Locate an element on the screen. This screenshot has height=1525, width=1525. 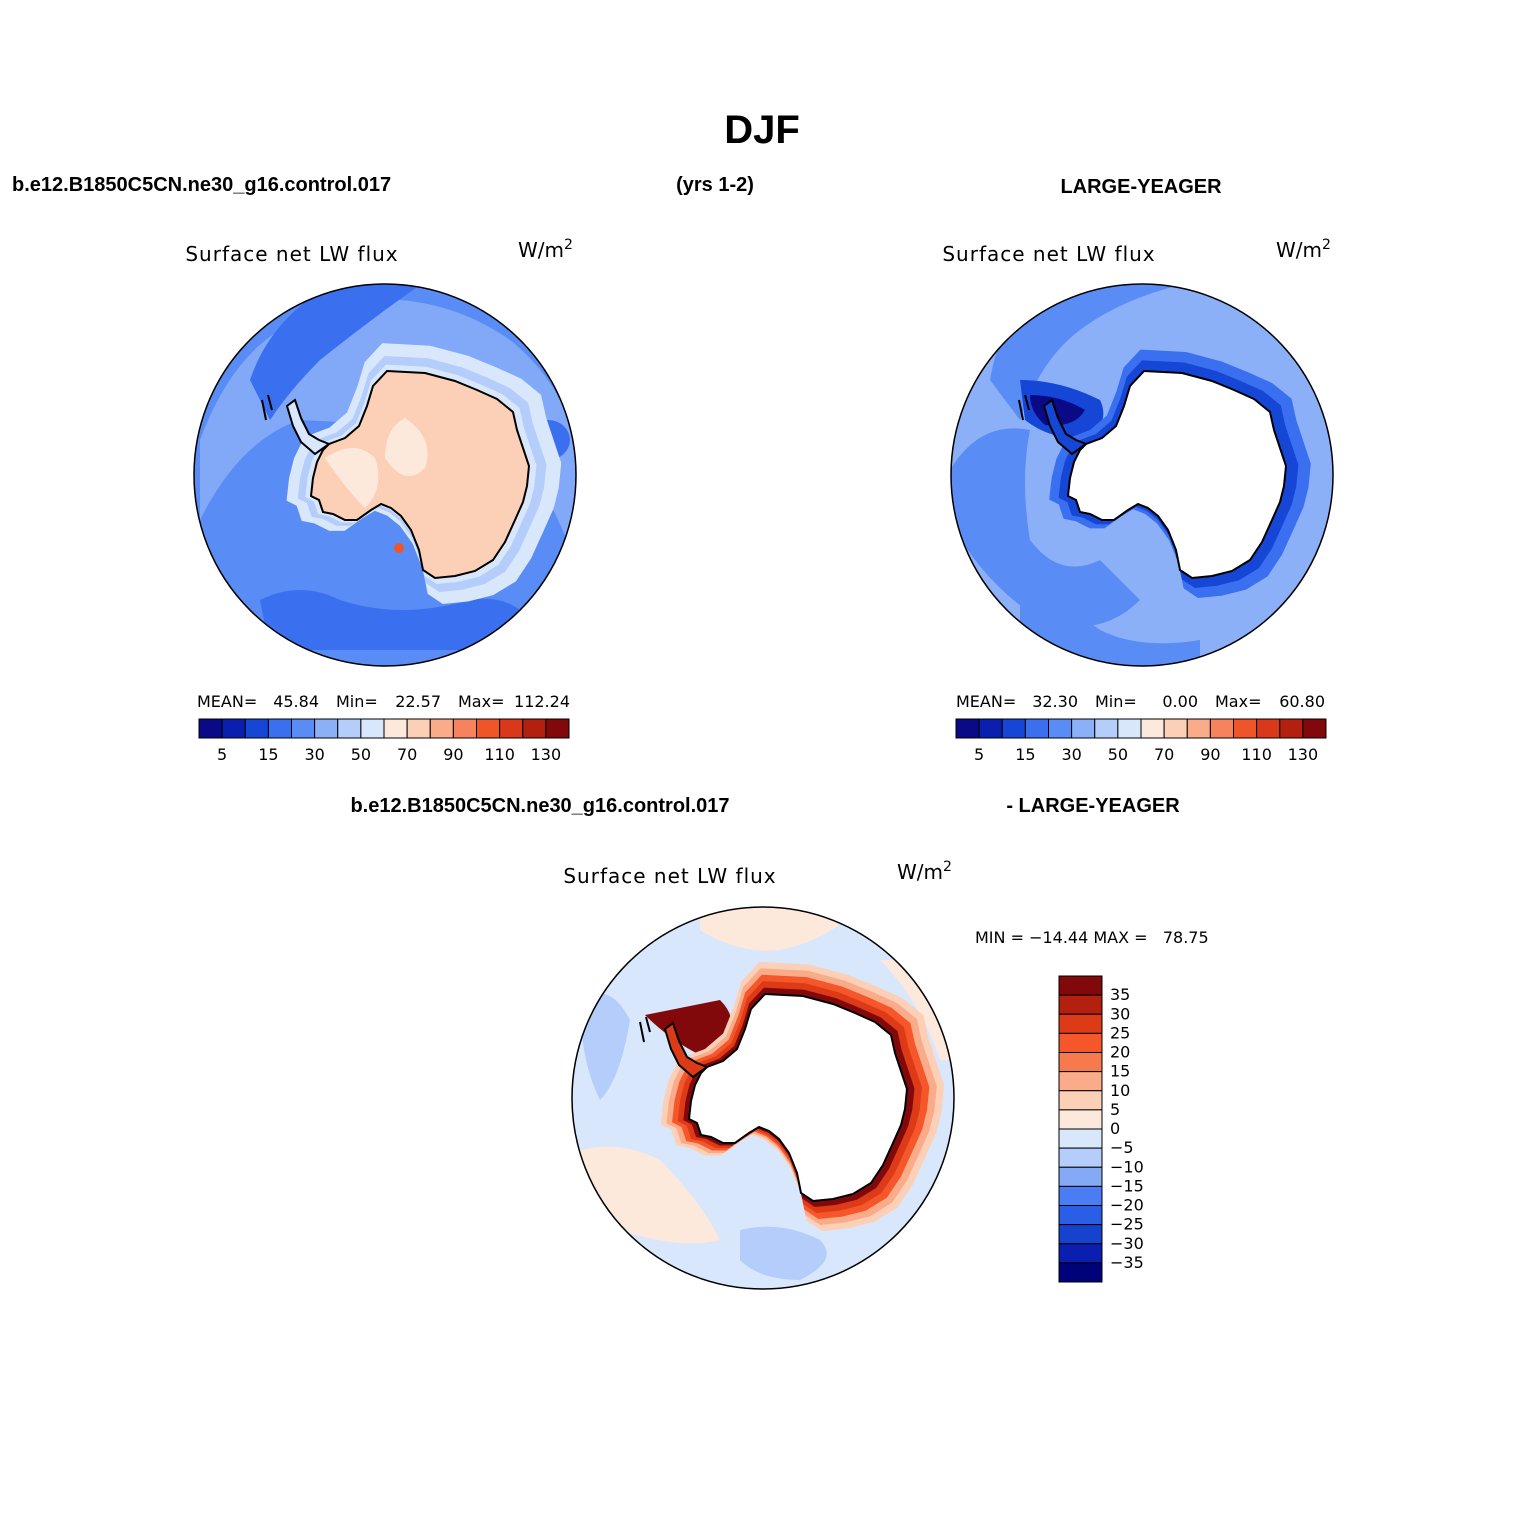
max-value: 60.80 is located at coordinates (1302, 701).